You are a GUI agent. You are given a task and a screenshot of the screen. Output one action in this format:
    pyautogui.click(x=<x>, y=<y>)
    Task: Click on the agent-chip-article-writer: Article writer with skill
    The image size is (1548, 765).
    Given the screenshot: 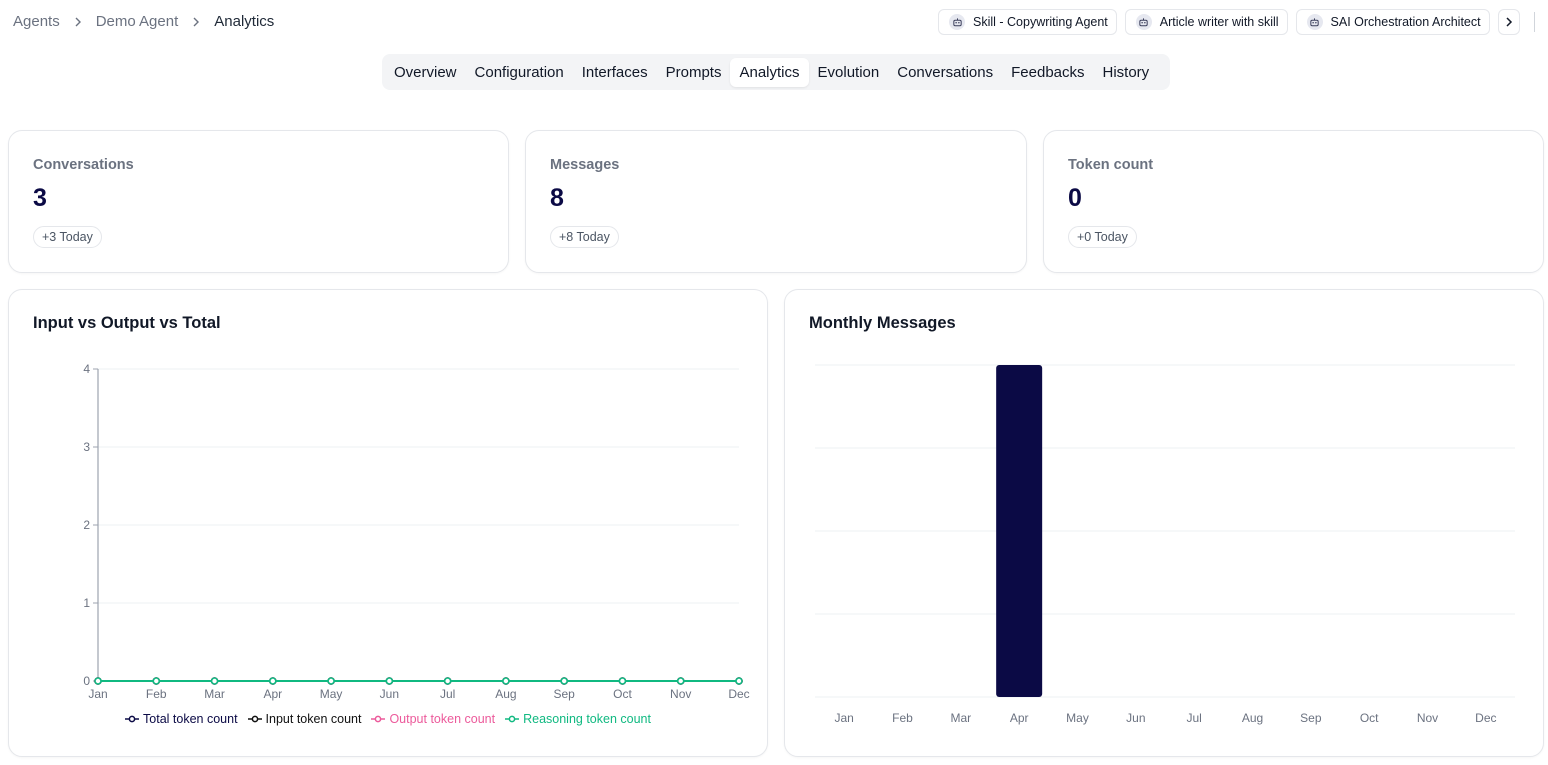 What is the action you would take?
    pyautogui.click(x=1206, y=22)
    